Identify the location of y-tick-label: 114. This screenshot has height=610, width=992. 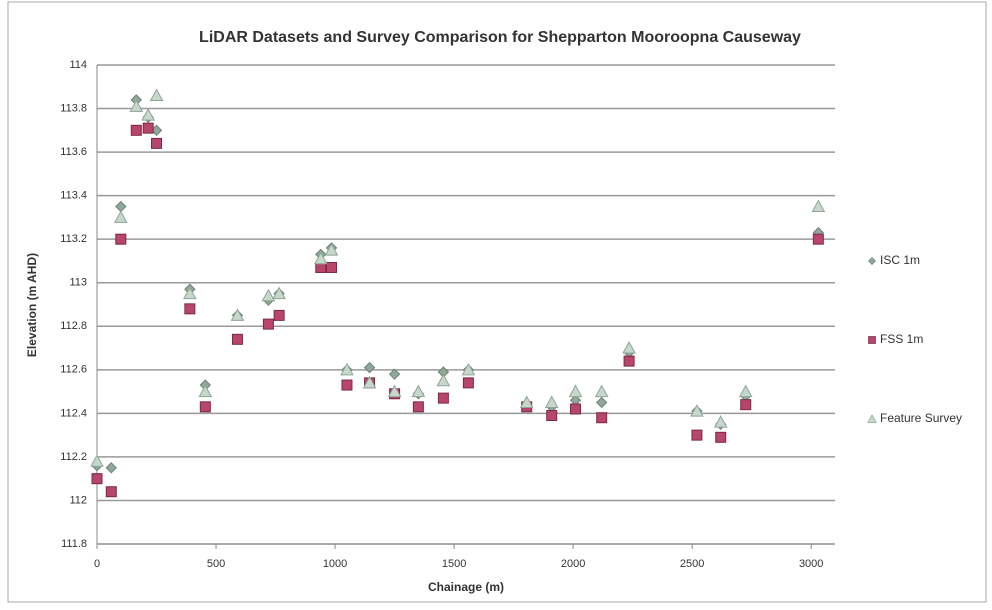
(78, 65).